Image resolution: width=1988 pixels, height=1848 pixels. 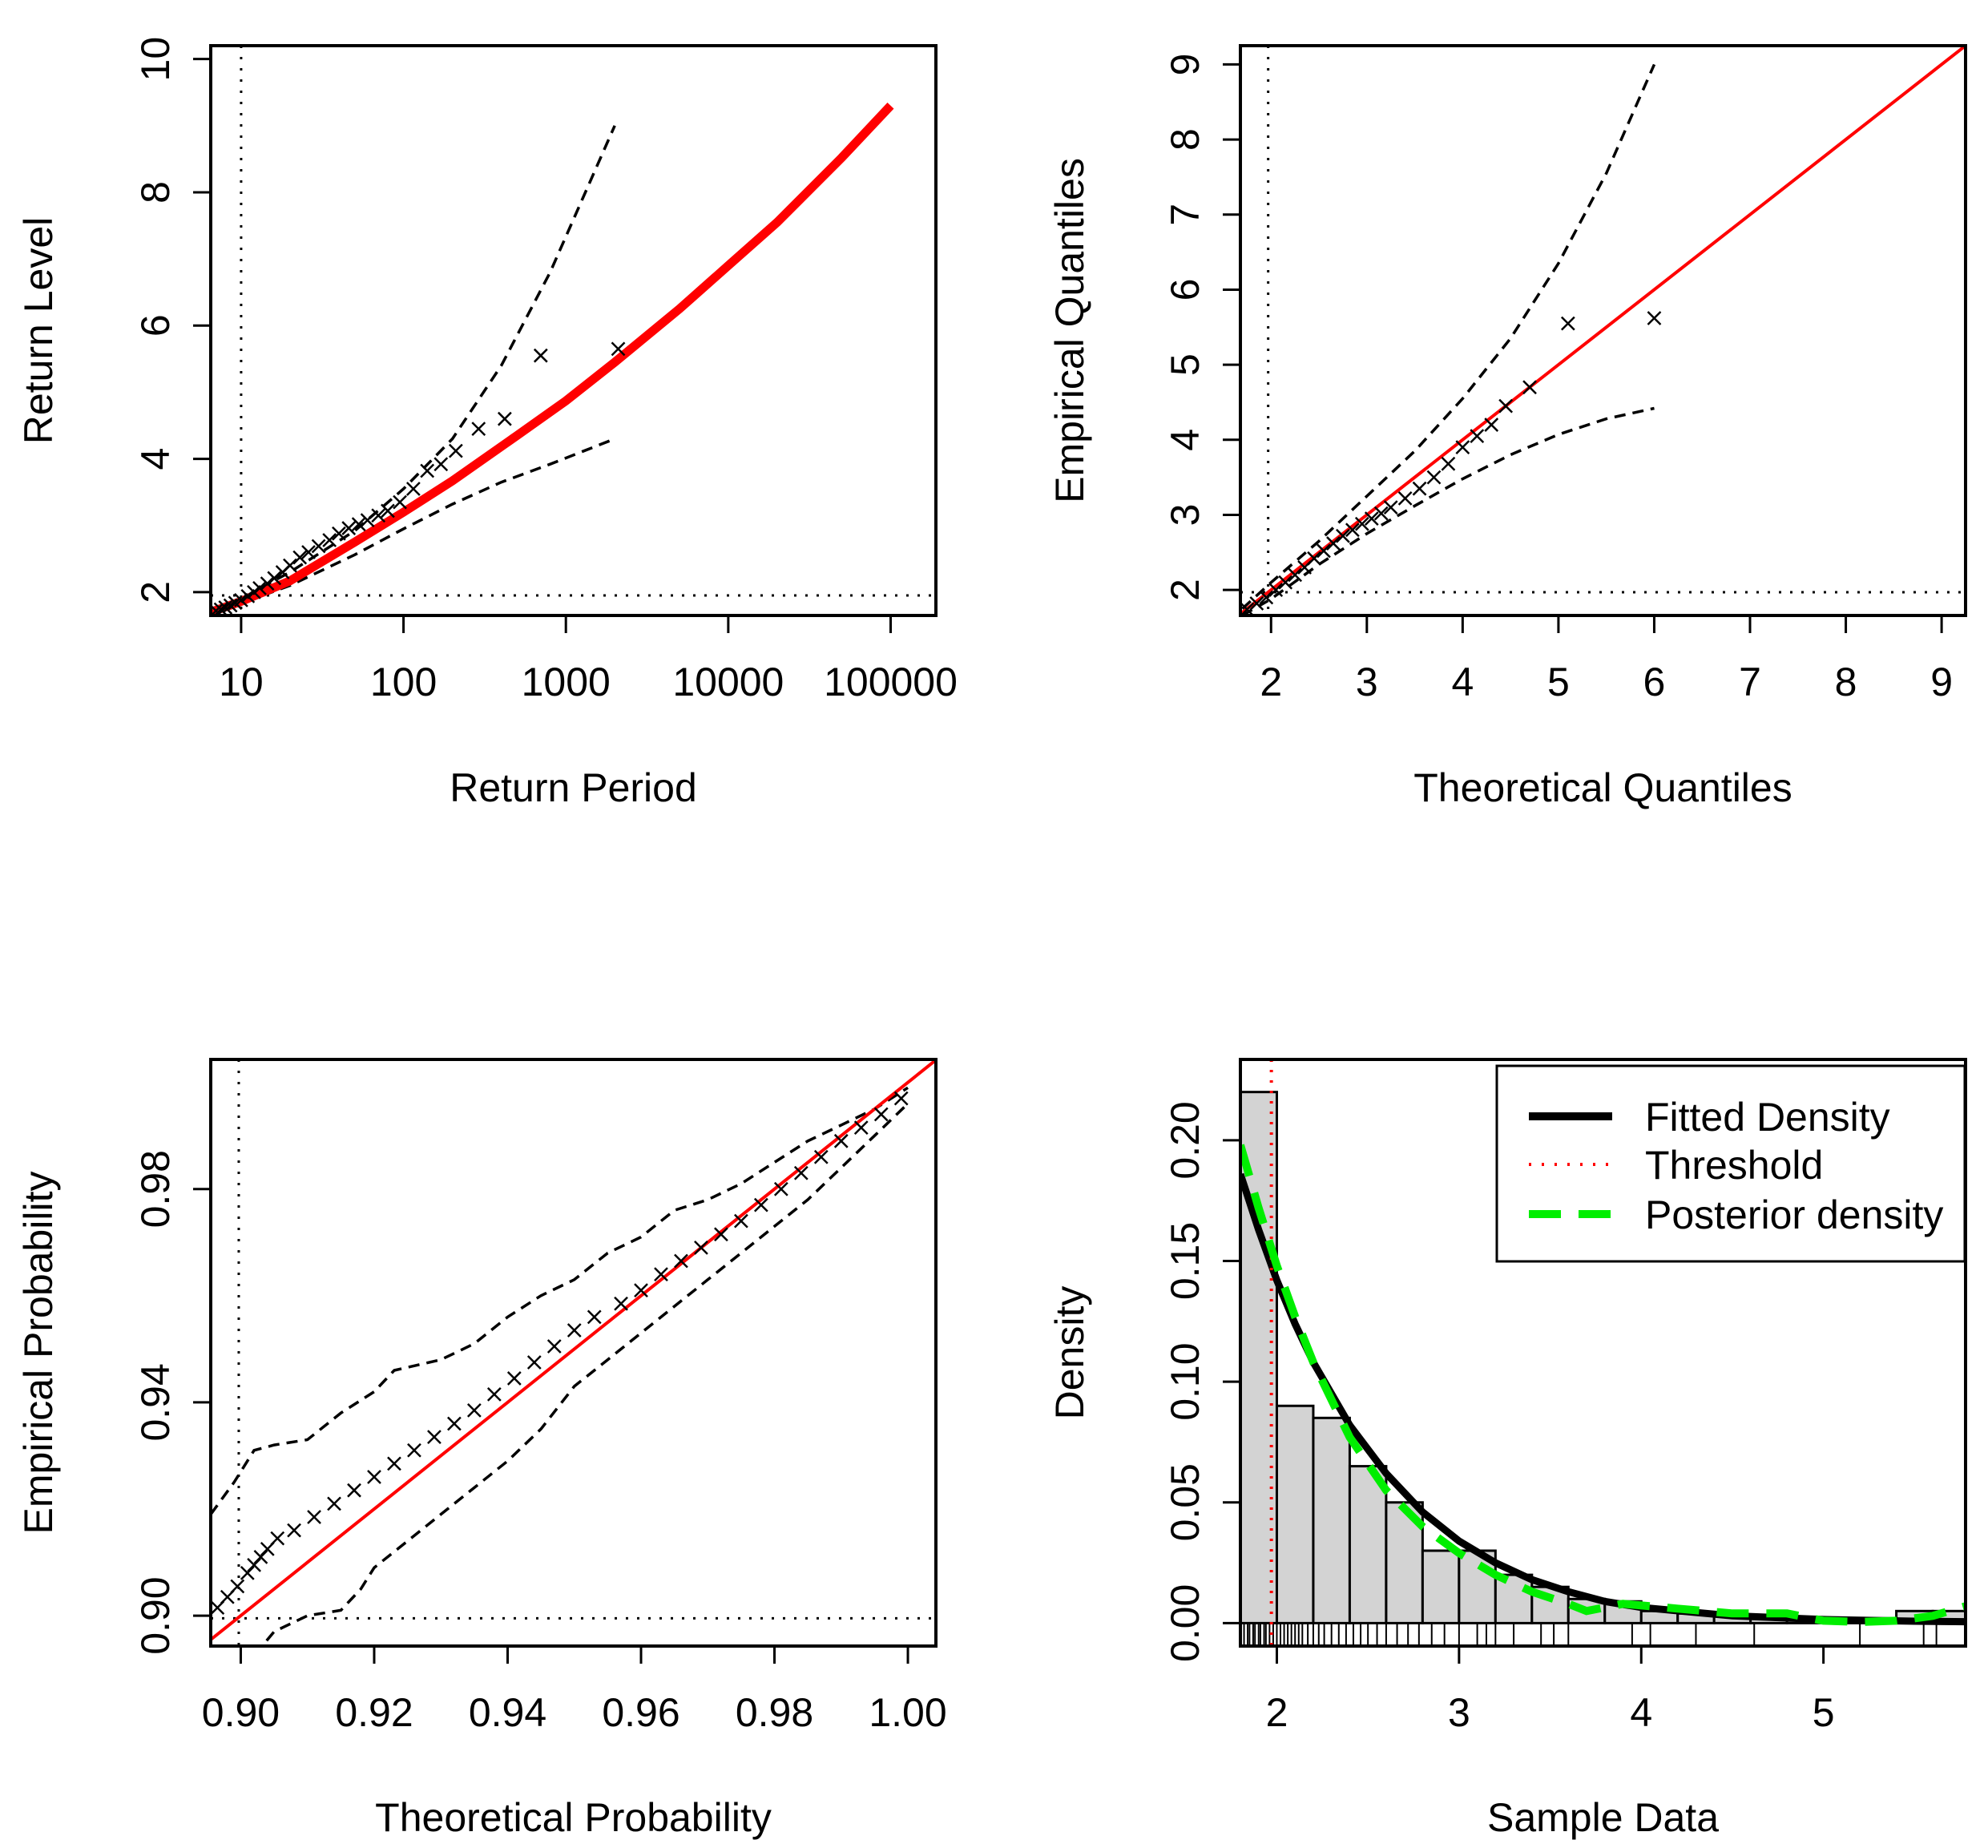 I want to click on y-tick-label: 0.00, so click(x=1185, y=1623).